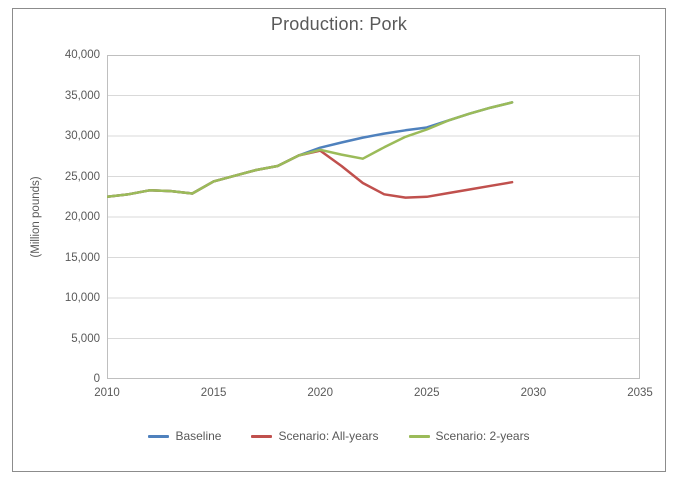 The width and height of the screenshot is (690, 485). I want to click on y-tick-label: 15,000, so click(82, 257).